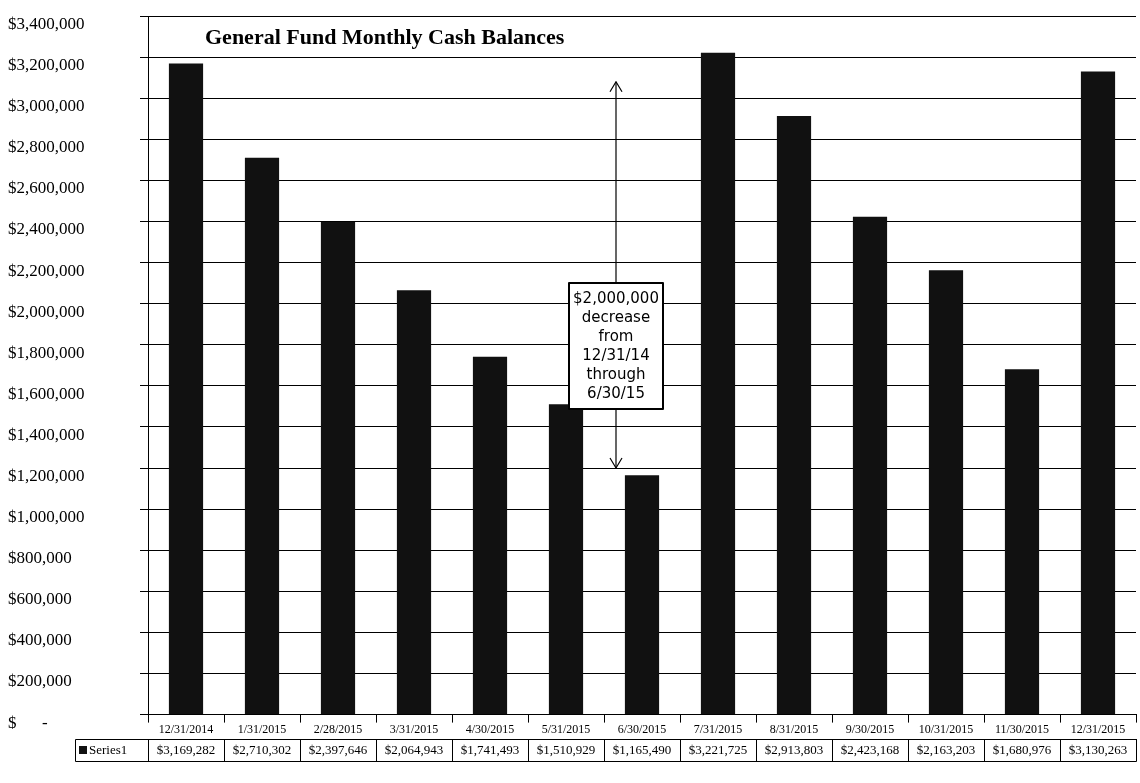 The image size is (1140, 783). I want to click on x-tick-label: 12/31/2014, so click(186, 728).